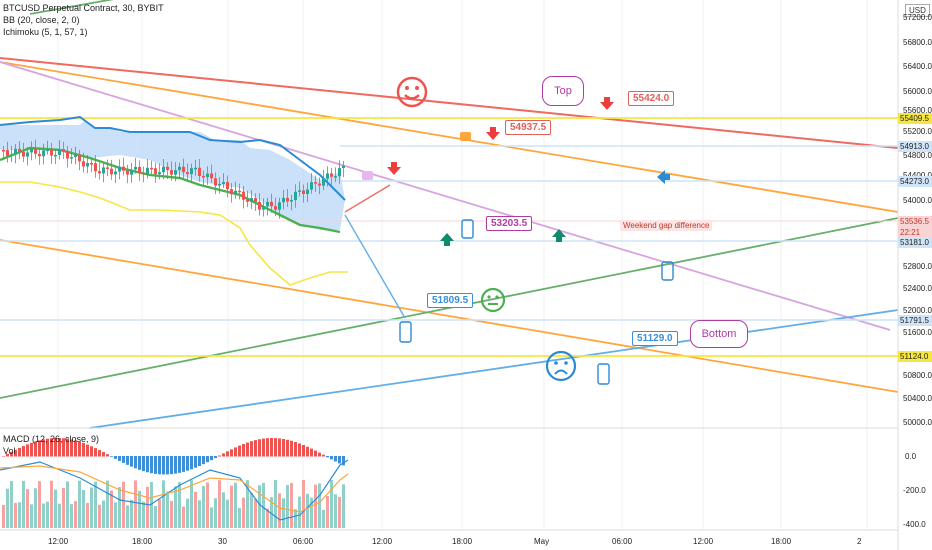  Describe the element at coordinates (561, 366) in the screenshot. I see `smiley-blue-icon` at that location.